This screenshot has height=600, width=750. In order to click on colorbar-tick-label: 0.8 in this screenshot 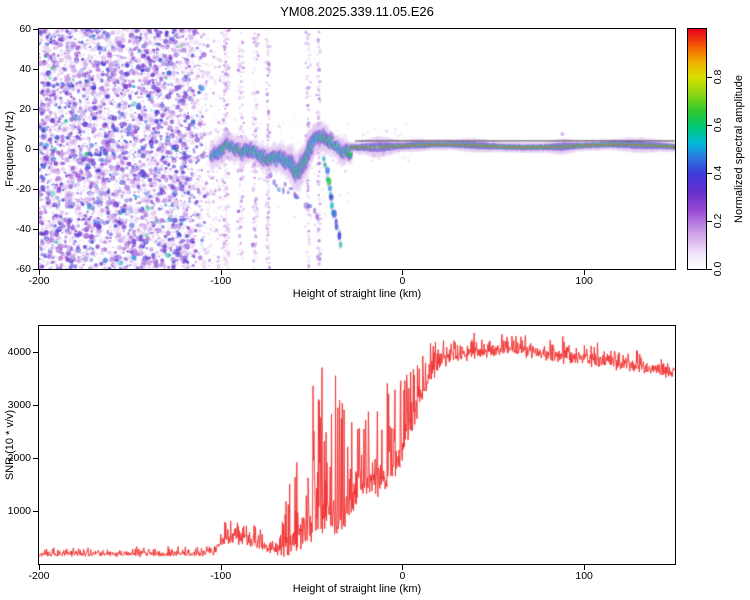, I will do `click(718, 77)`.